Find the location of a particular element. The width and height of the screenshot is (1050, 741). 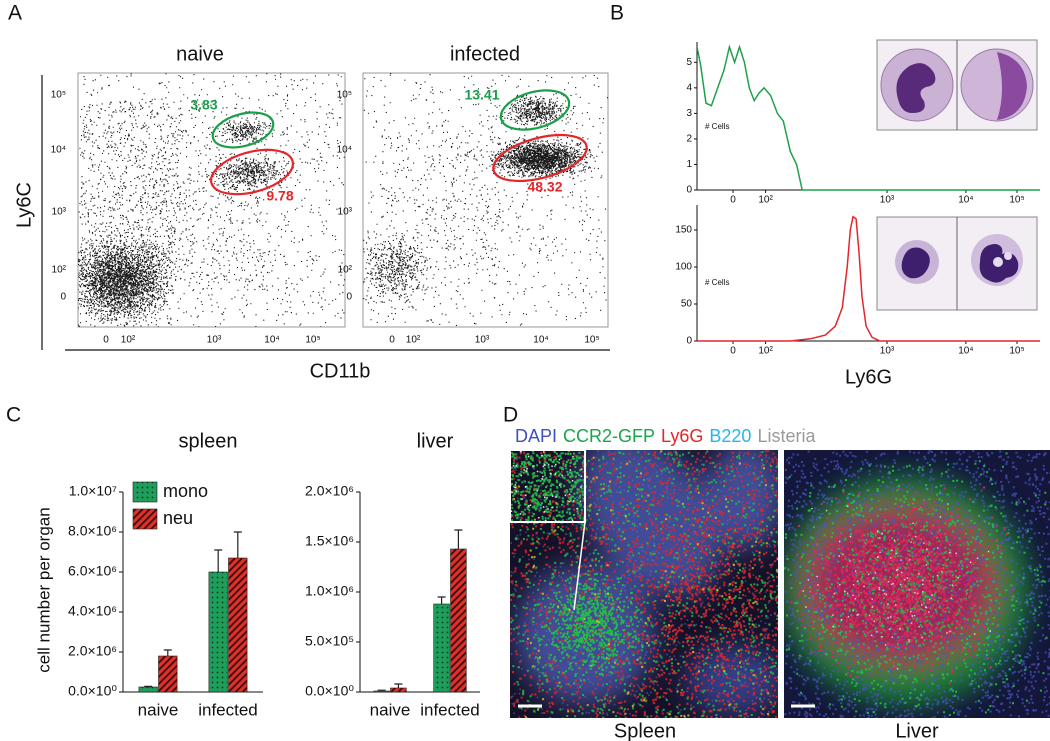

chart-title: spleen is located at coordinates (208, 441).